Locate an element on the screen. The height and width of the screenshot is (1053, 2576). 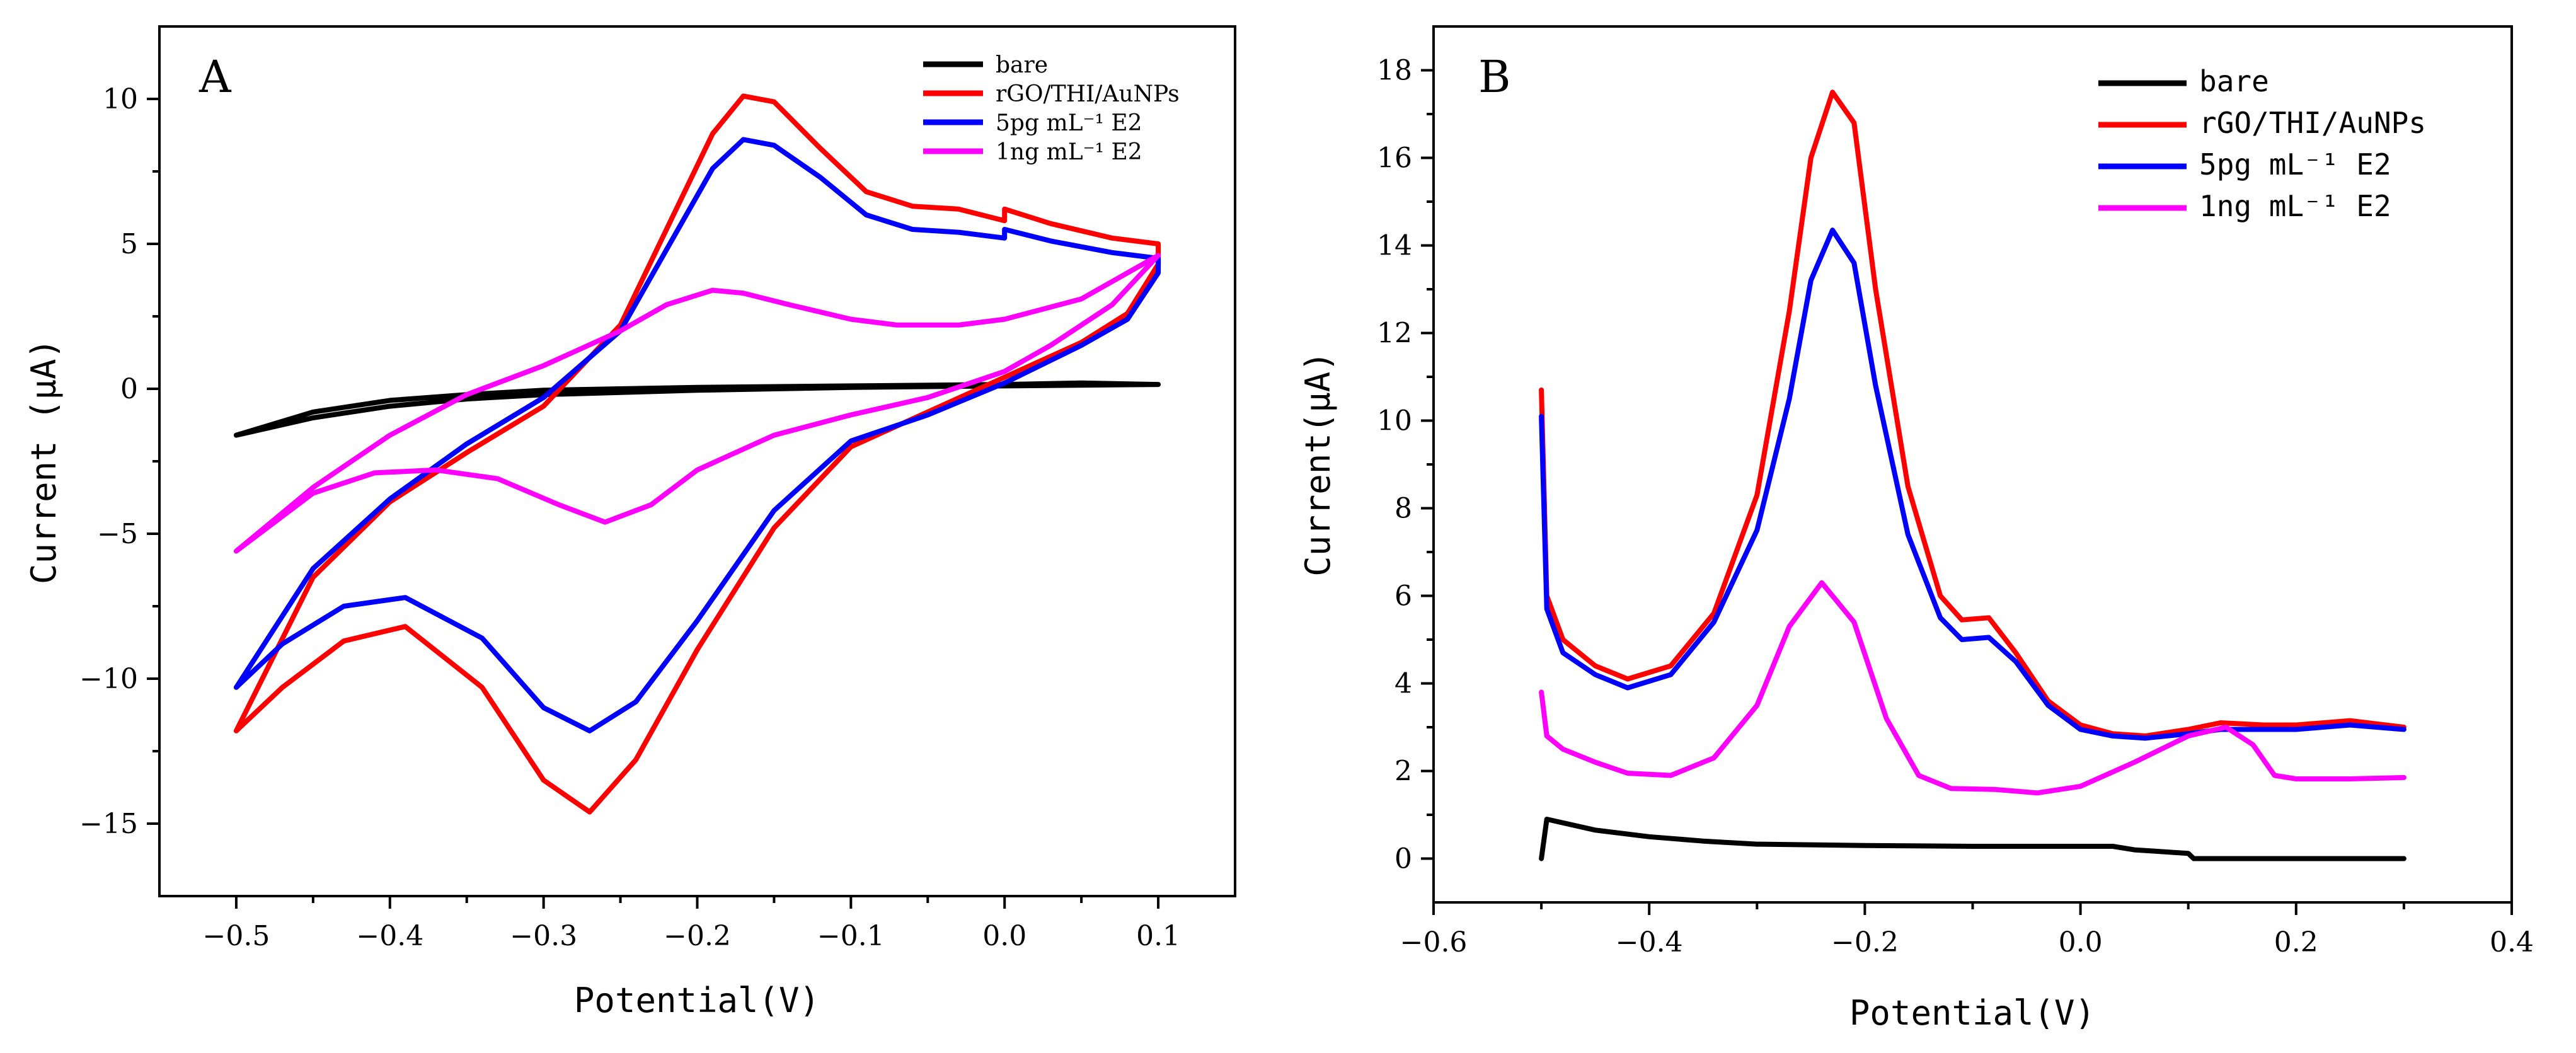
panel-b-legend-label-0: bare is located at coordinates (2234, 81).